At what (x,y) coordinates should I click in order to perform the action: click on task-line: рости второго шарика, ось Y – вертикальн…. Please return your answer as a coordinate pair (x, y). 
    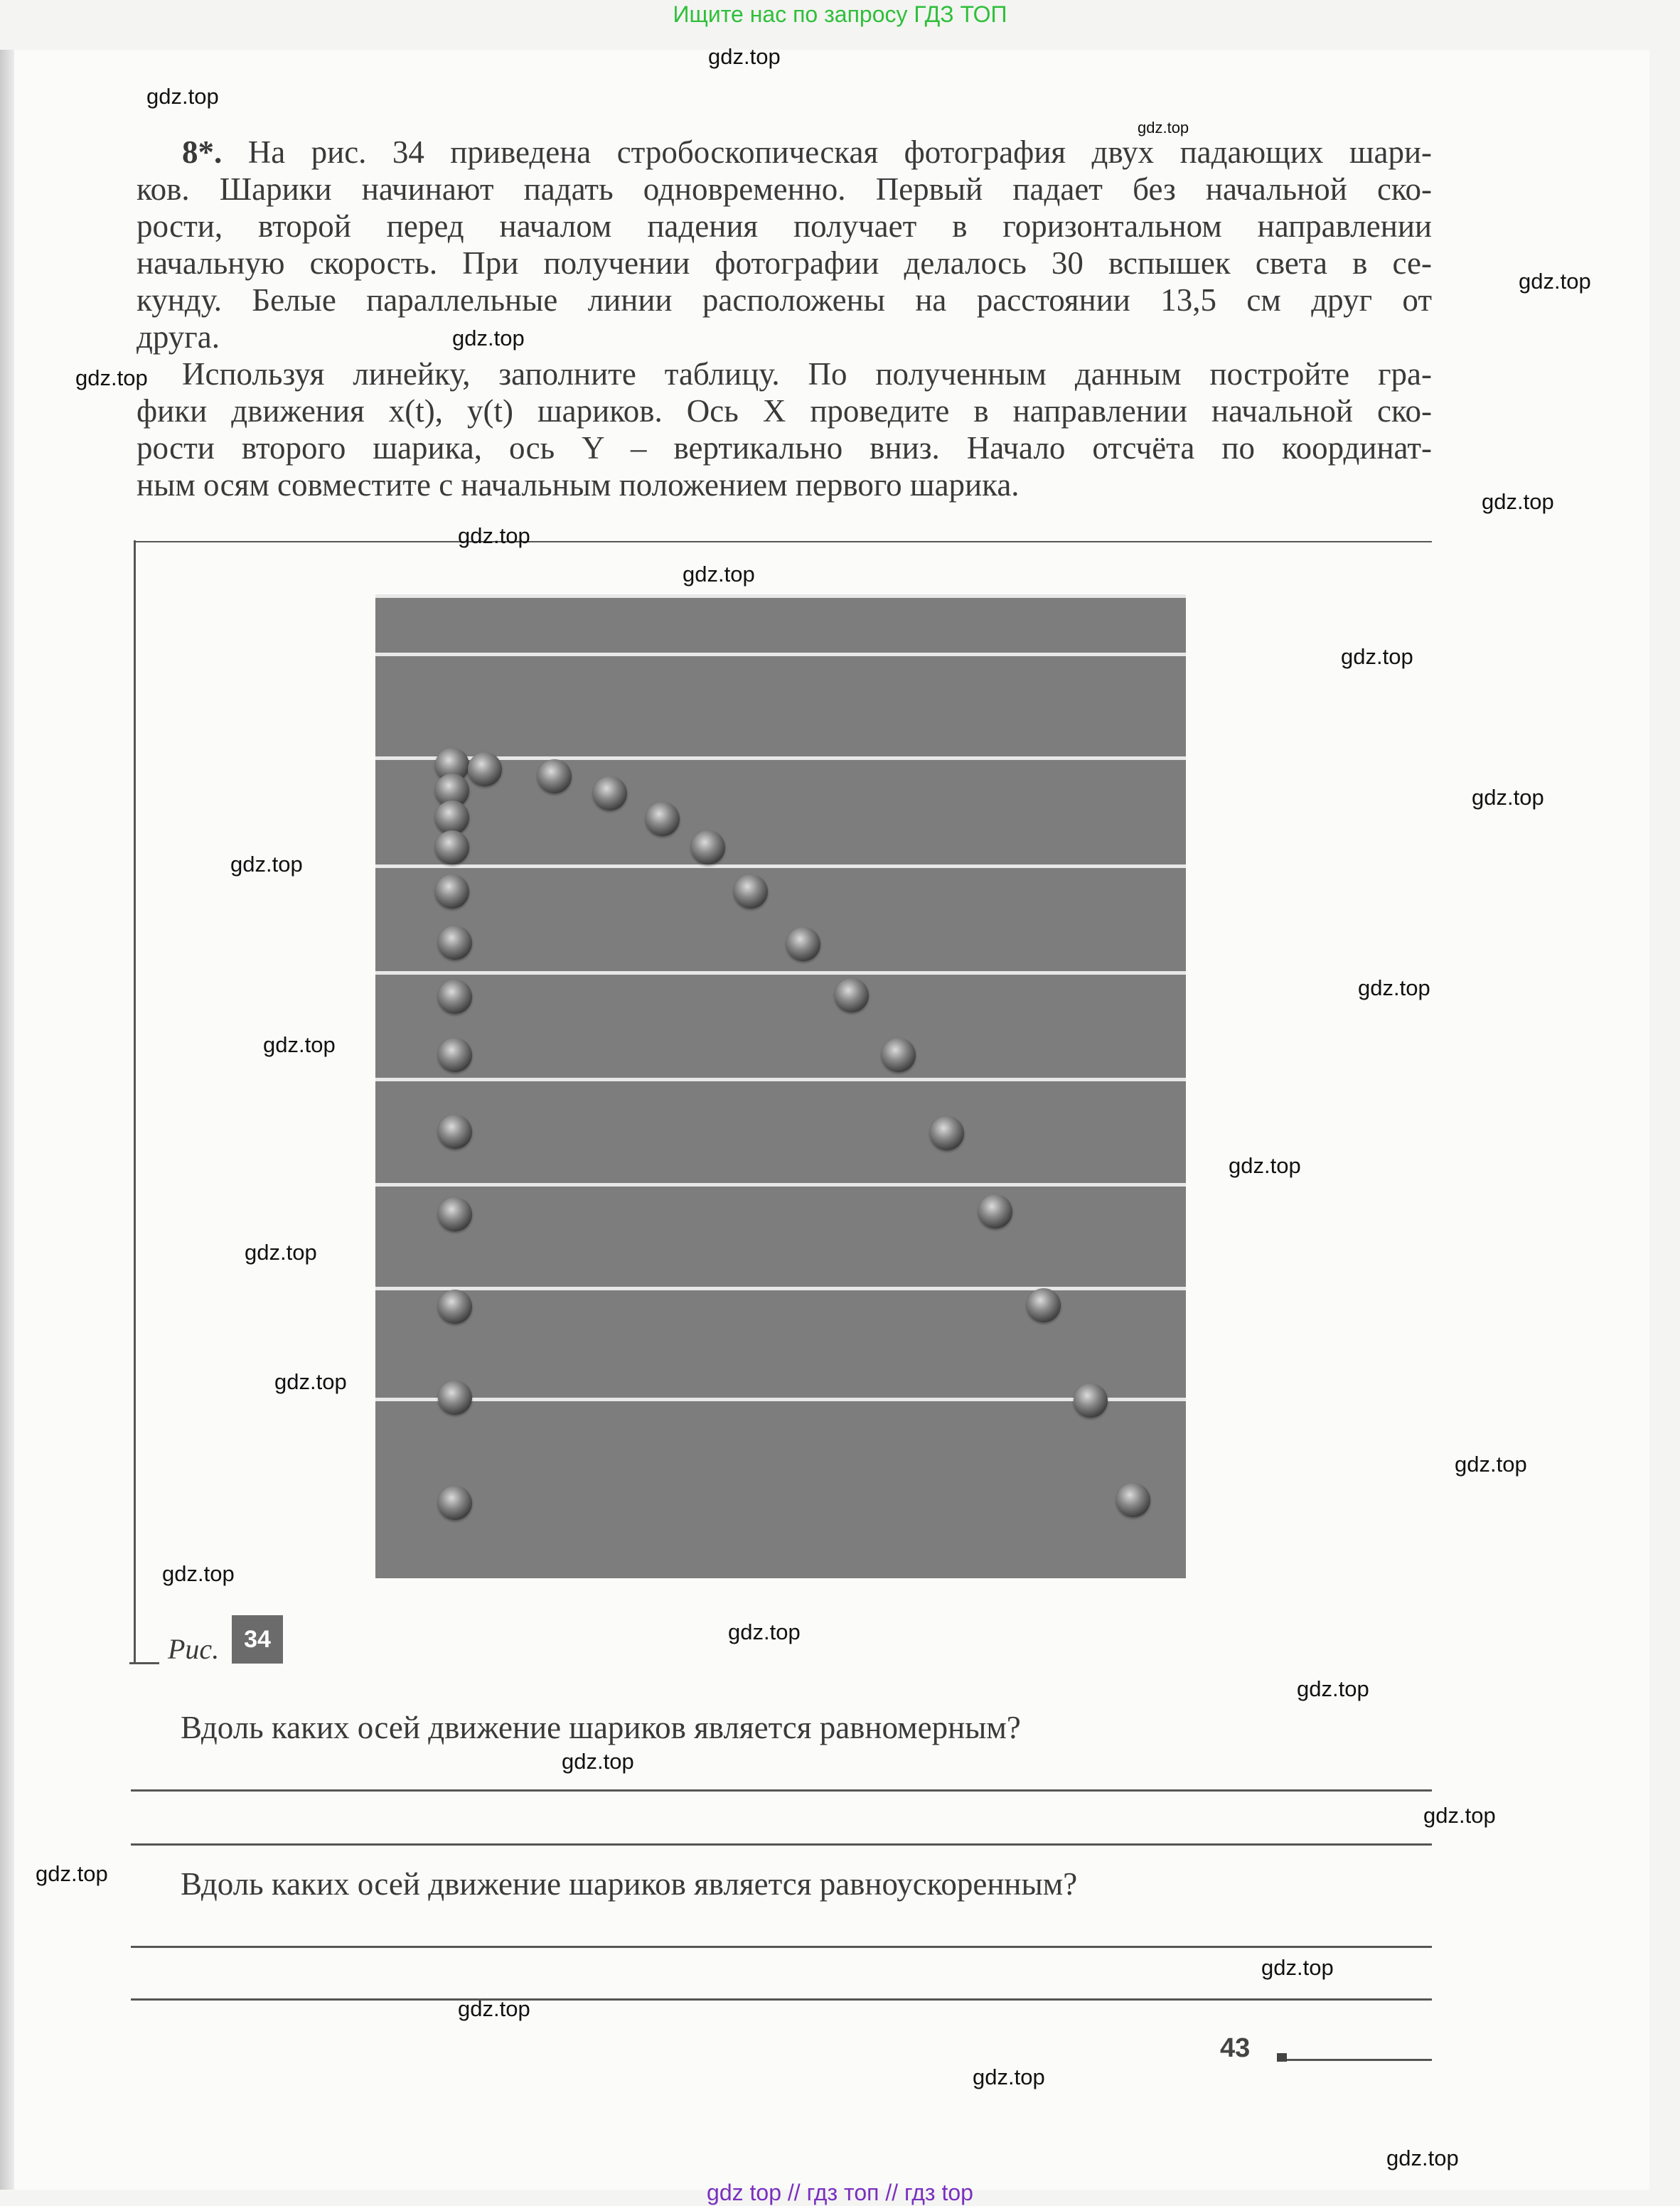
    Looking at the image, I should click on (784, 448).